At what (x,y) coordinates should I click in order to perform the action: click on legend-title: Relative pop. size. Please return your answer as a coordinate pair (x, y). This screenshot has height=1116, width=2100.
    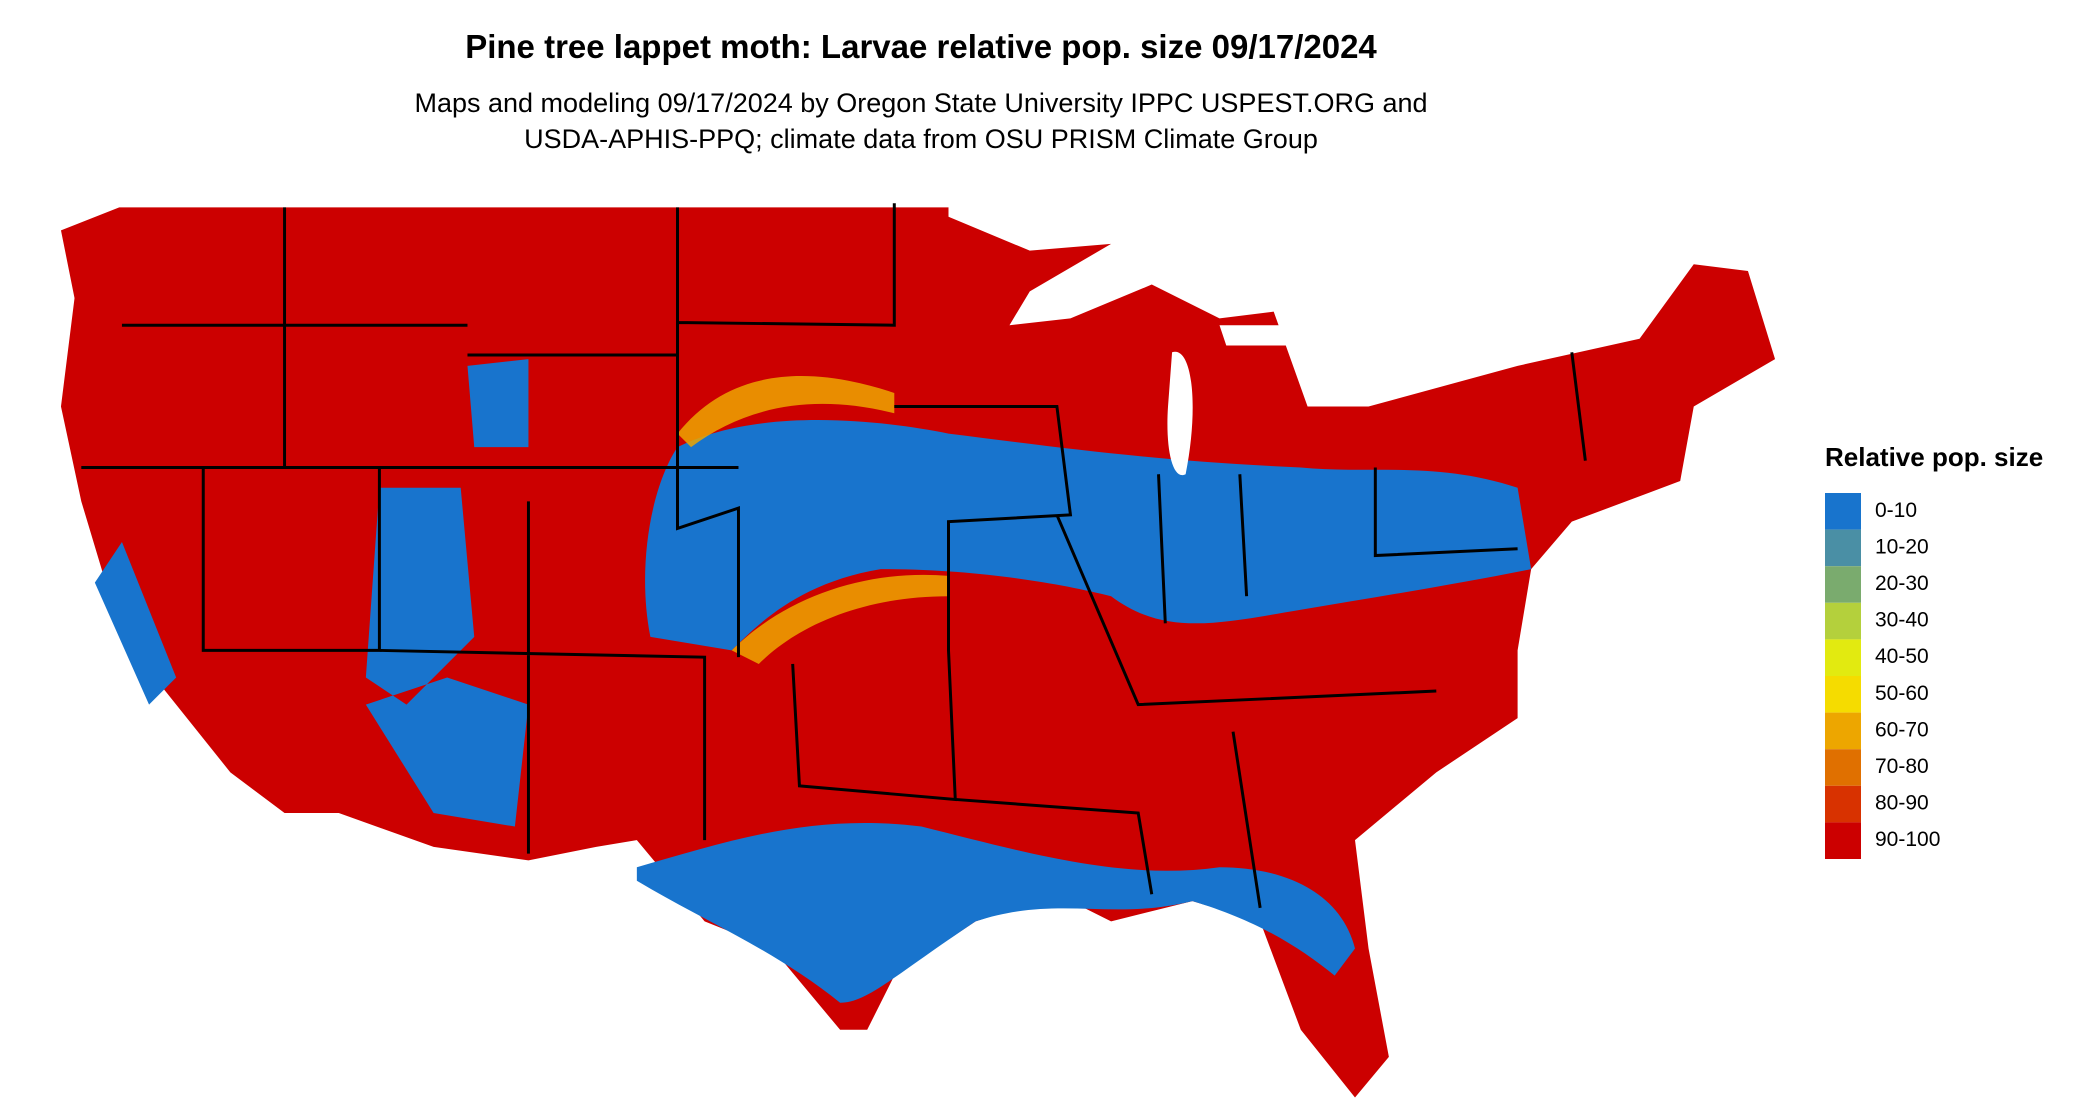
    Looking at the image, I should click on (1934, 457).